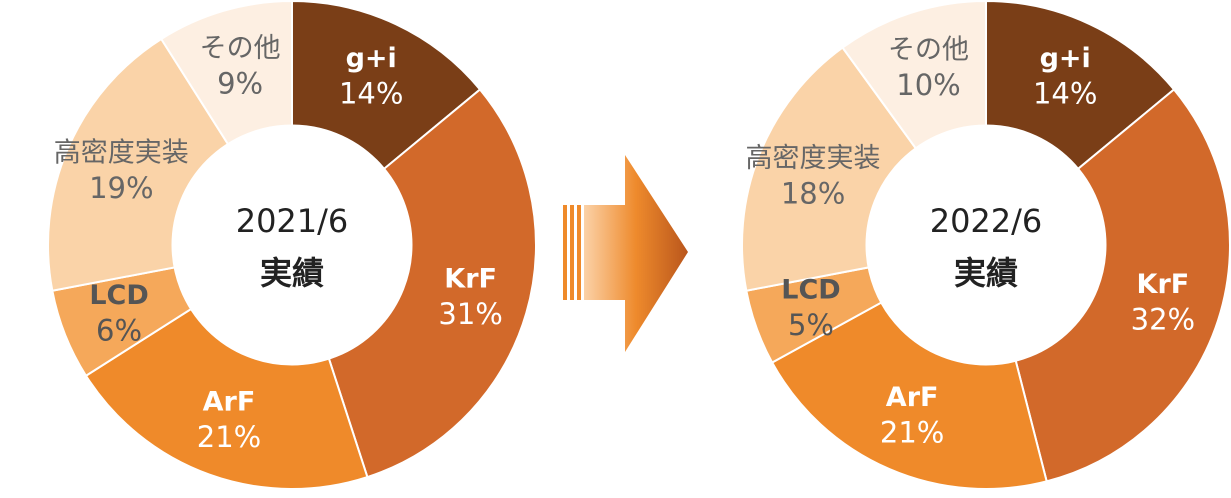 This screenshot has width=1231, height=498. What do you see at coordinates (811, 325) in the screenshot?
I see `value-label: 5%` at bounding box center [811, 325].